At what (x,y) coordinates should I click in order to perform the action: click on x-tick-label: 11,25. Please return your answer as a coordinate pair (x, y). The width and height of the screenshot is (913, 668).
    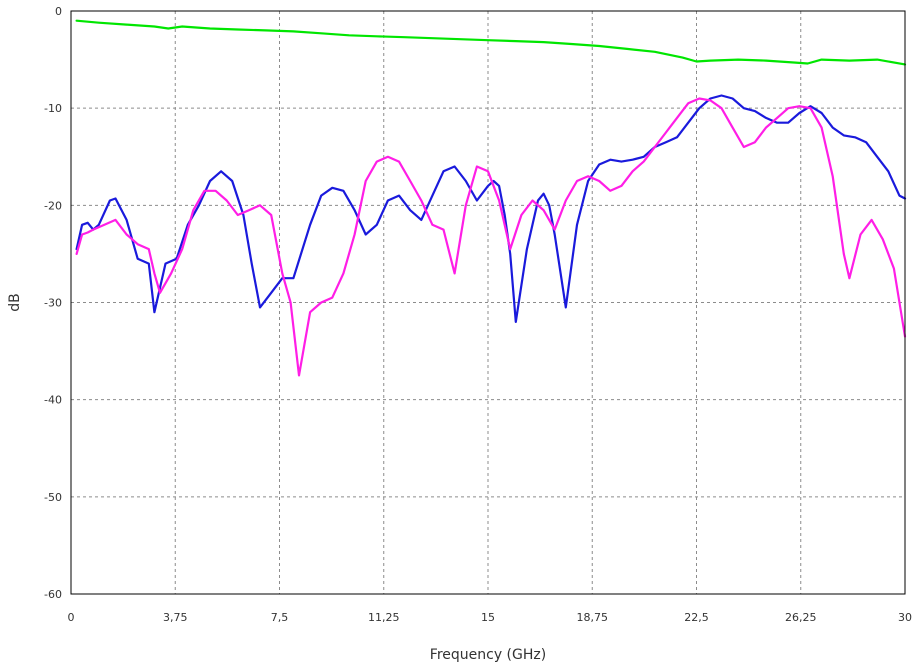
    Looking at the image, I should click on (384, 617).